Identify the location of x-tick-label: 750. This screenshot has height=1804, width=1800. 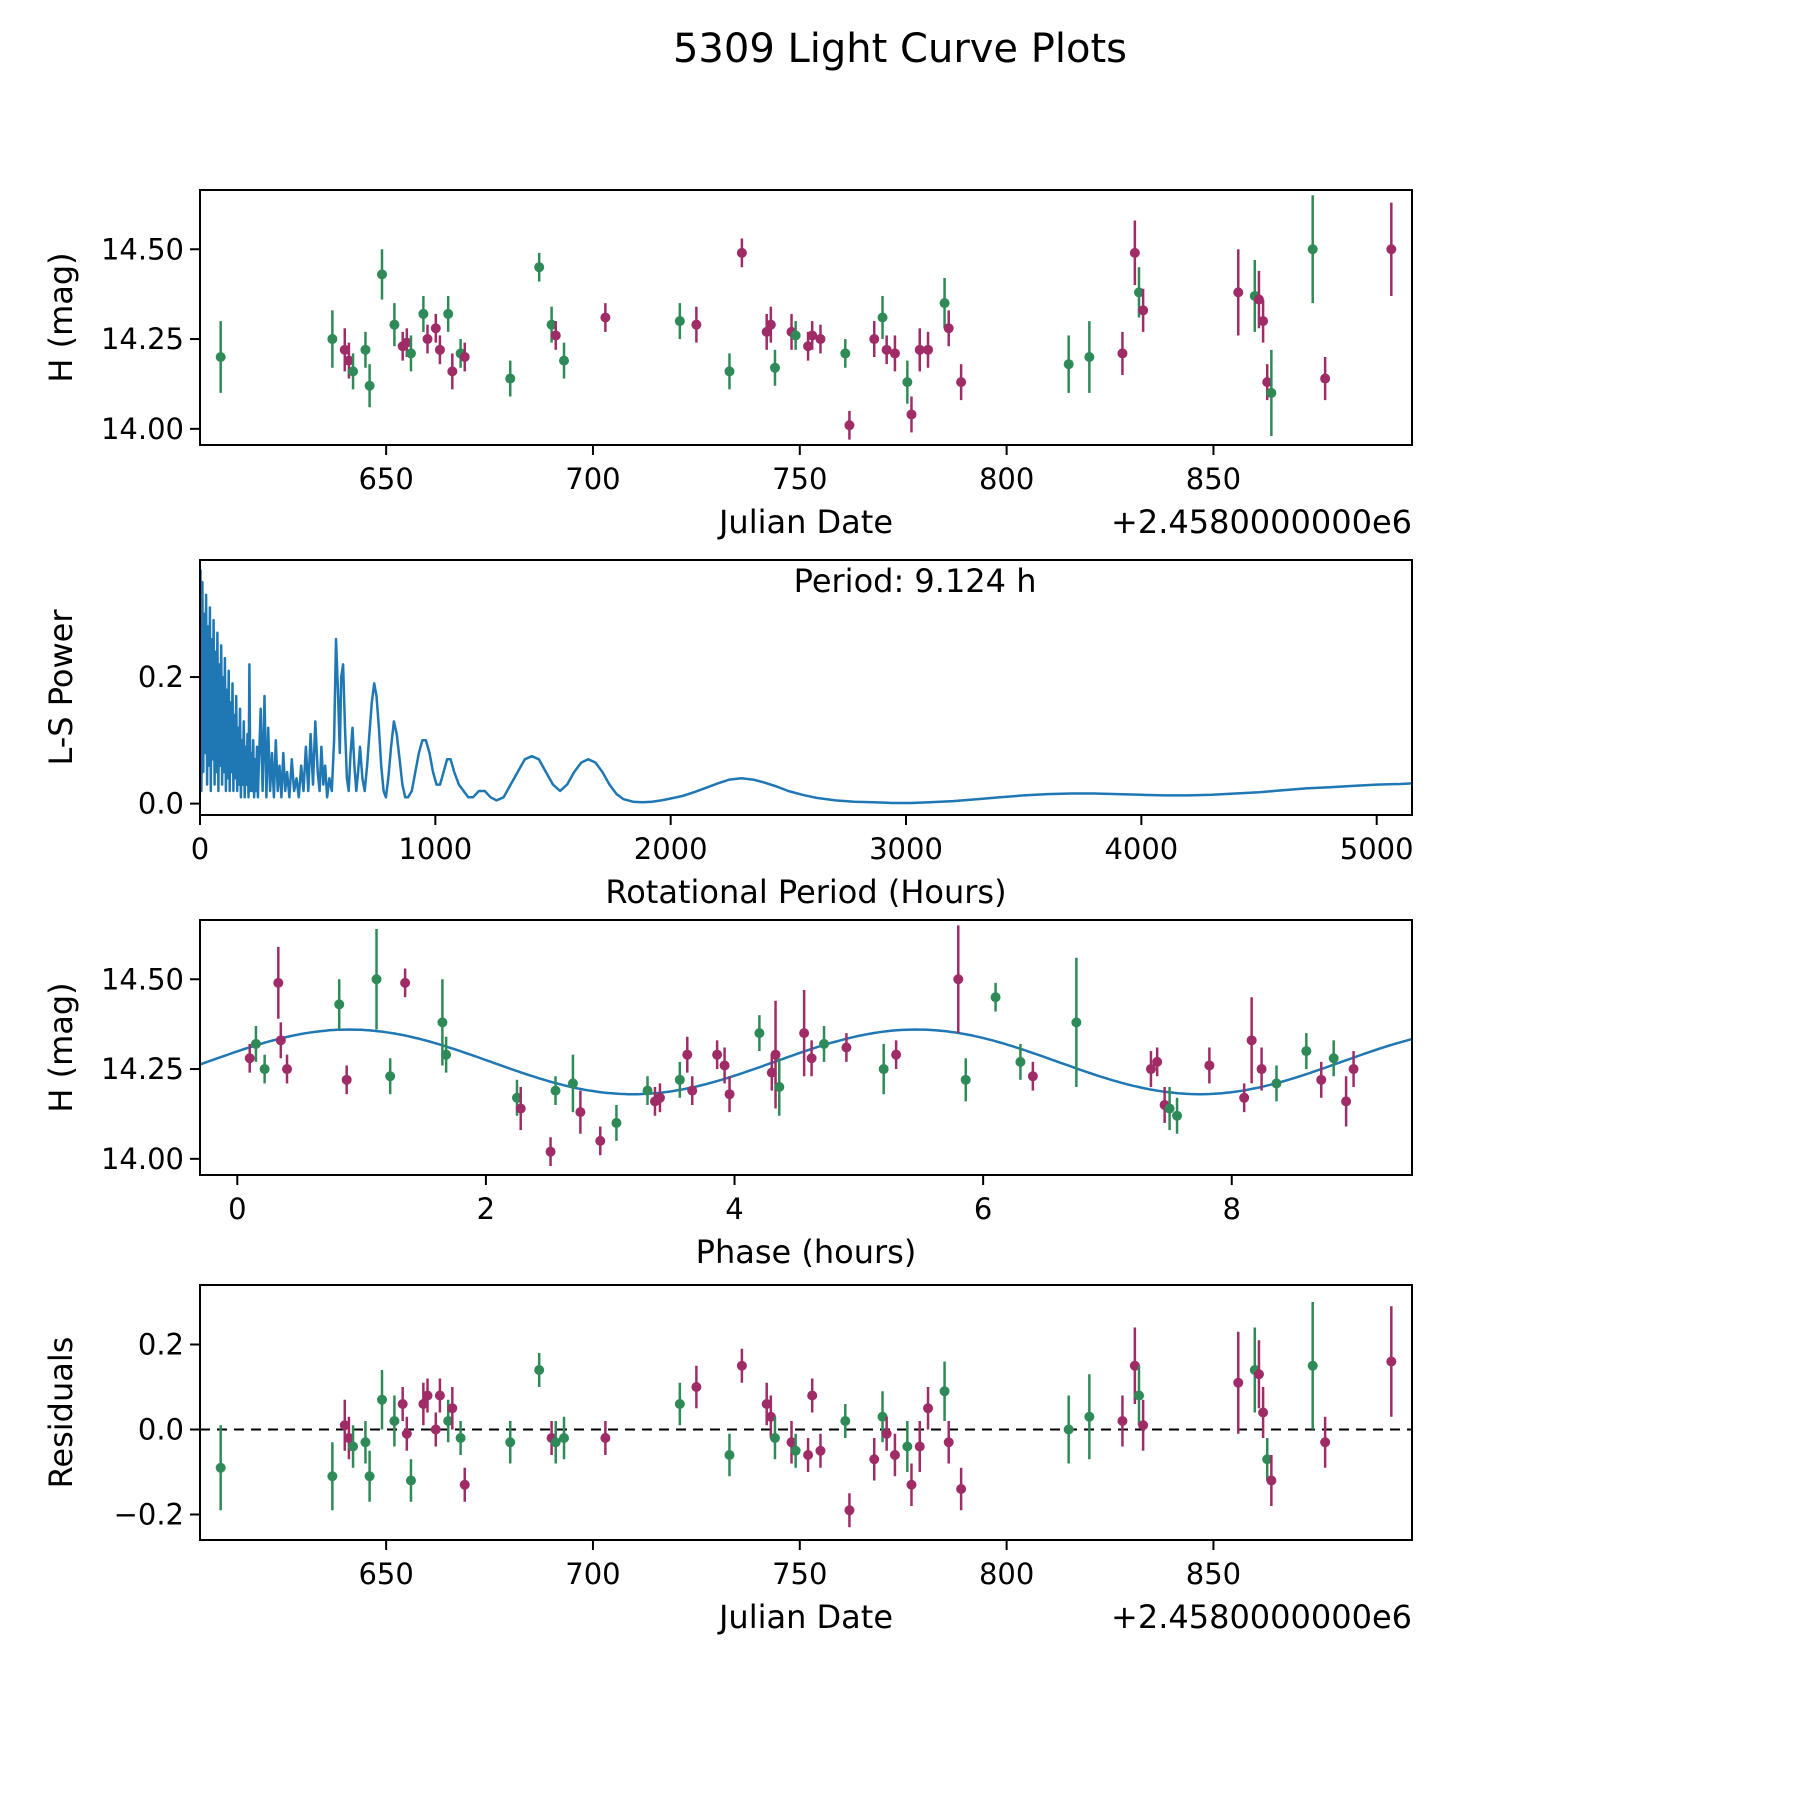
(799, 1574).